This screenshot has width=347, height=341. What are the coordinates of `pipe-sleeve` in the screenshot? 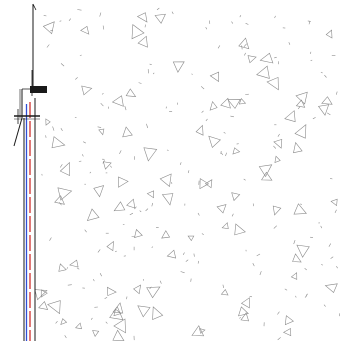 It's located at (29, 219).